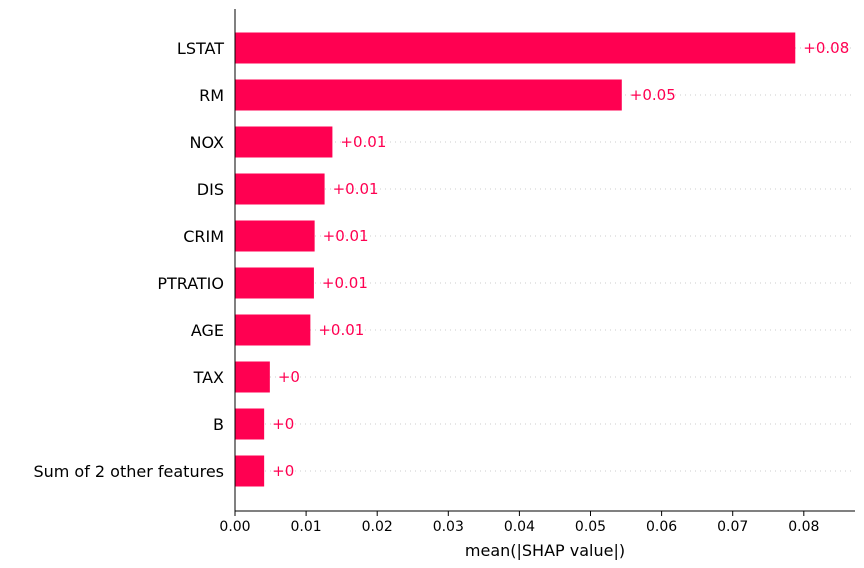 The height and width of the screenshot is (568, 864). What do you see at coordinates (545, 550) in the screenshot?
I see `x-axis-title: mean(|SHAP value|)` at bounding box center [545, 550].